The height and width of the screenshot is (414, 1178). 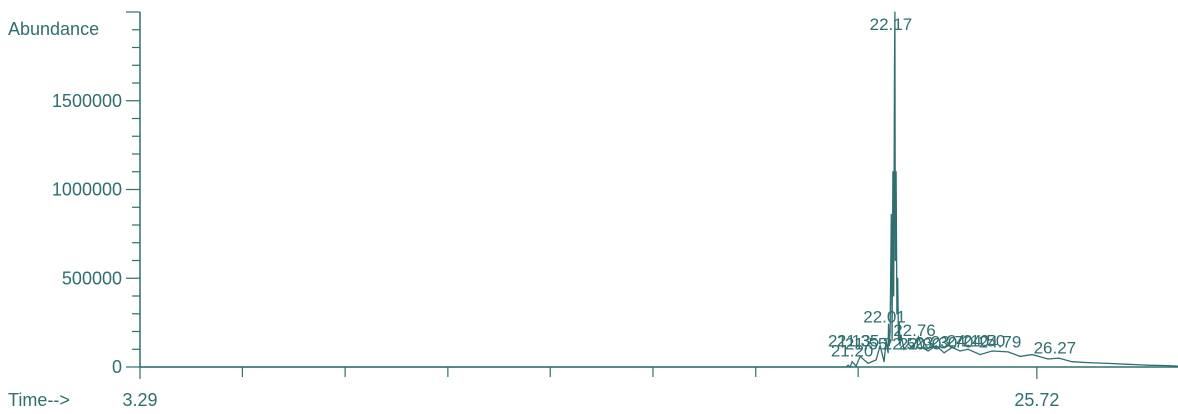 What do you see at coordinates (139, 400) in the screenshot?
I see `x-tick-label: 3.29` at bounding box center [139, 400].